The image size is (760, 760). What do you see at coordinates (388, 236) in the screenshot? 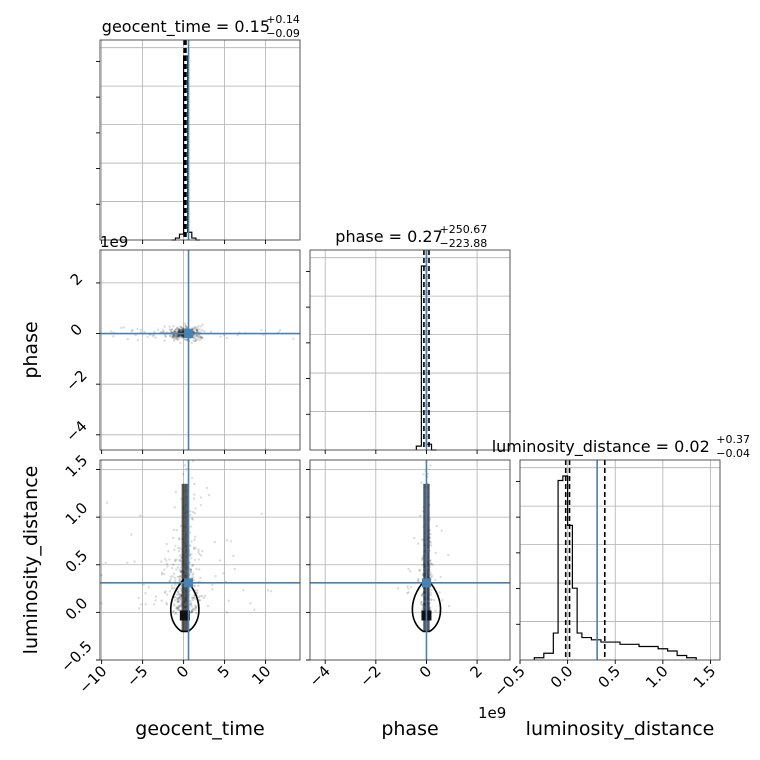
I see `title-main-phase: phase = 0.27` at bounding box center [388, 236].